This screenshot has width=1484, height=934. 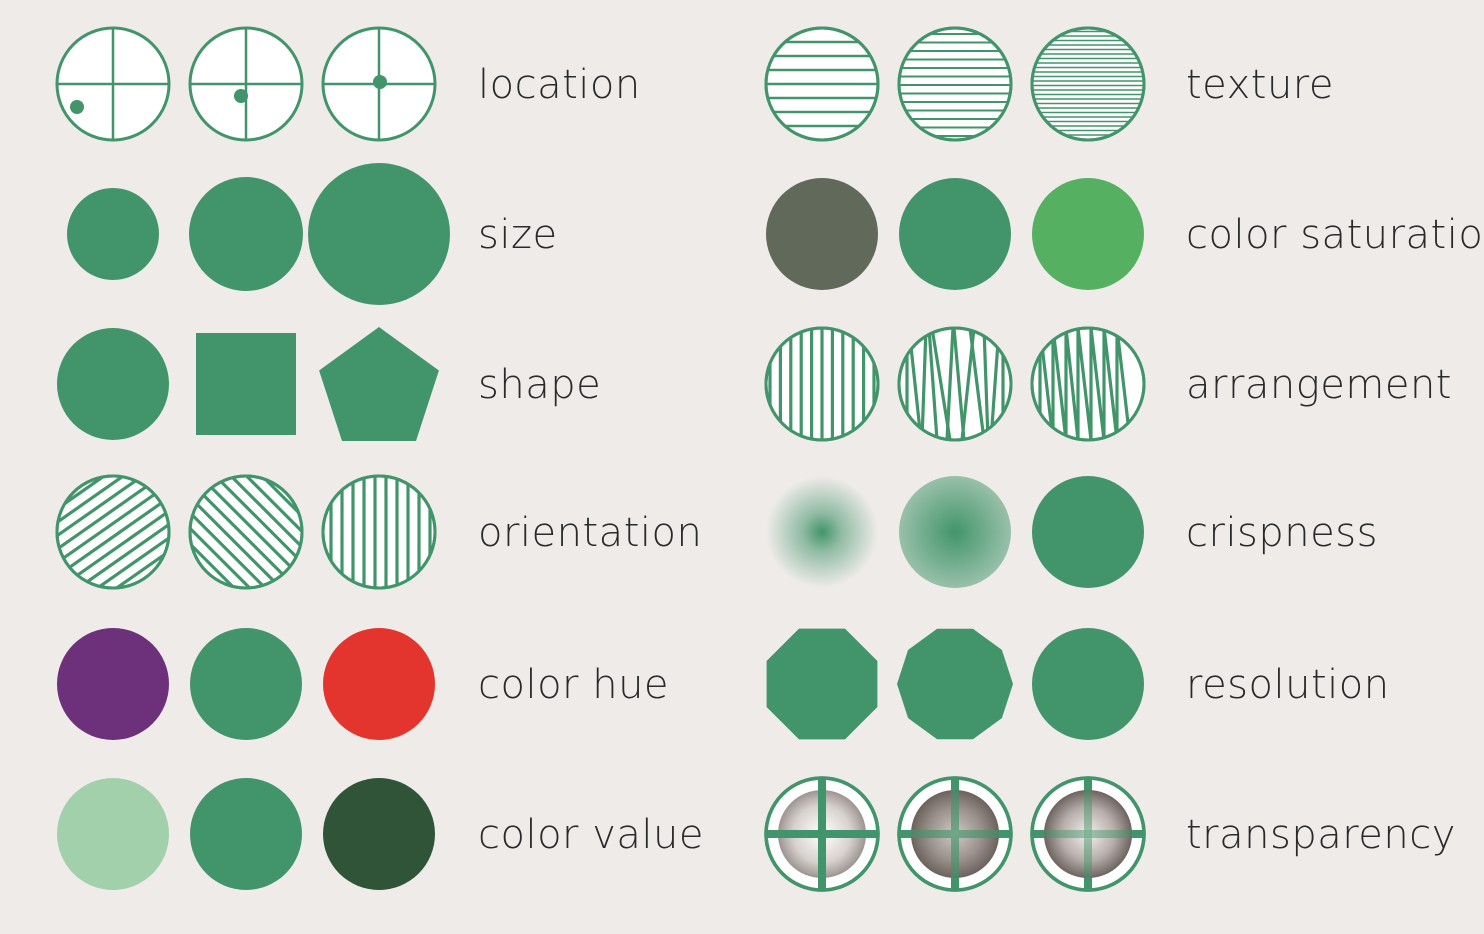 I want to click on variable-row-texture: texture, so click(x=1049, y=84).